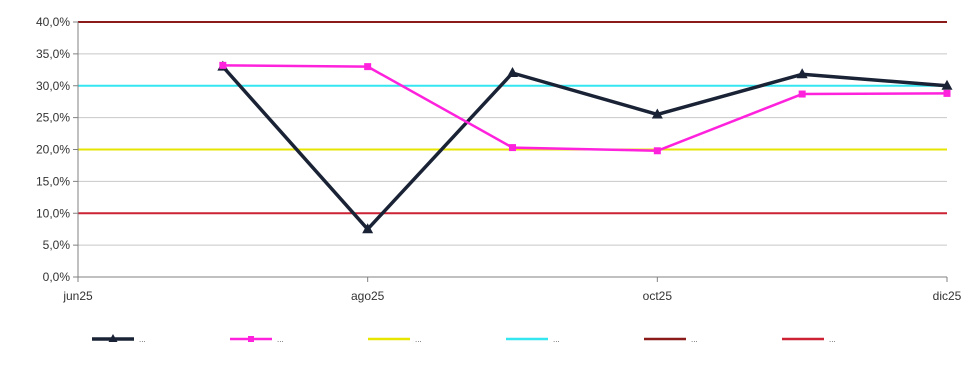 The image size is (969, 371). I want to click on x-tick-label: dic25, so click(947, 296).